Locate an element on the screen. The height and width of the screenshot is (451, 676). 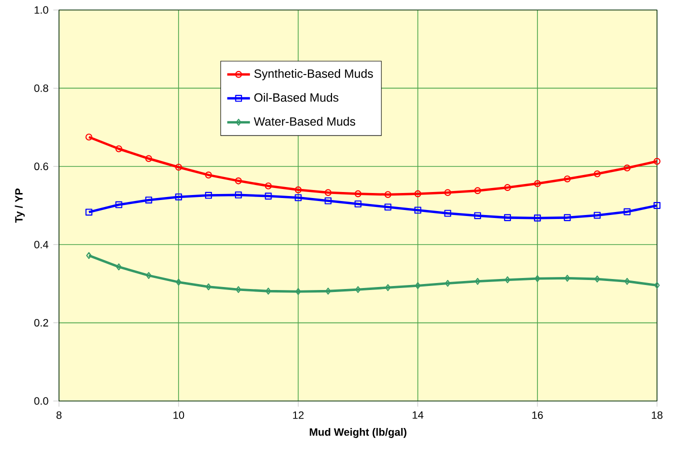
y-tick-label: 0.6 is located at coordinates (41, 166).